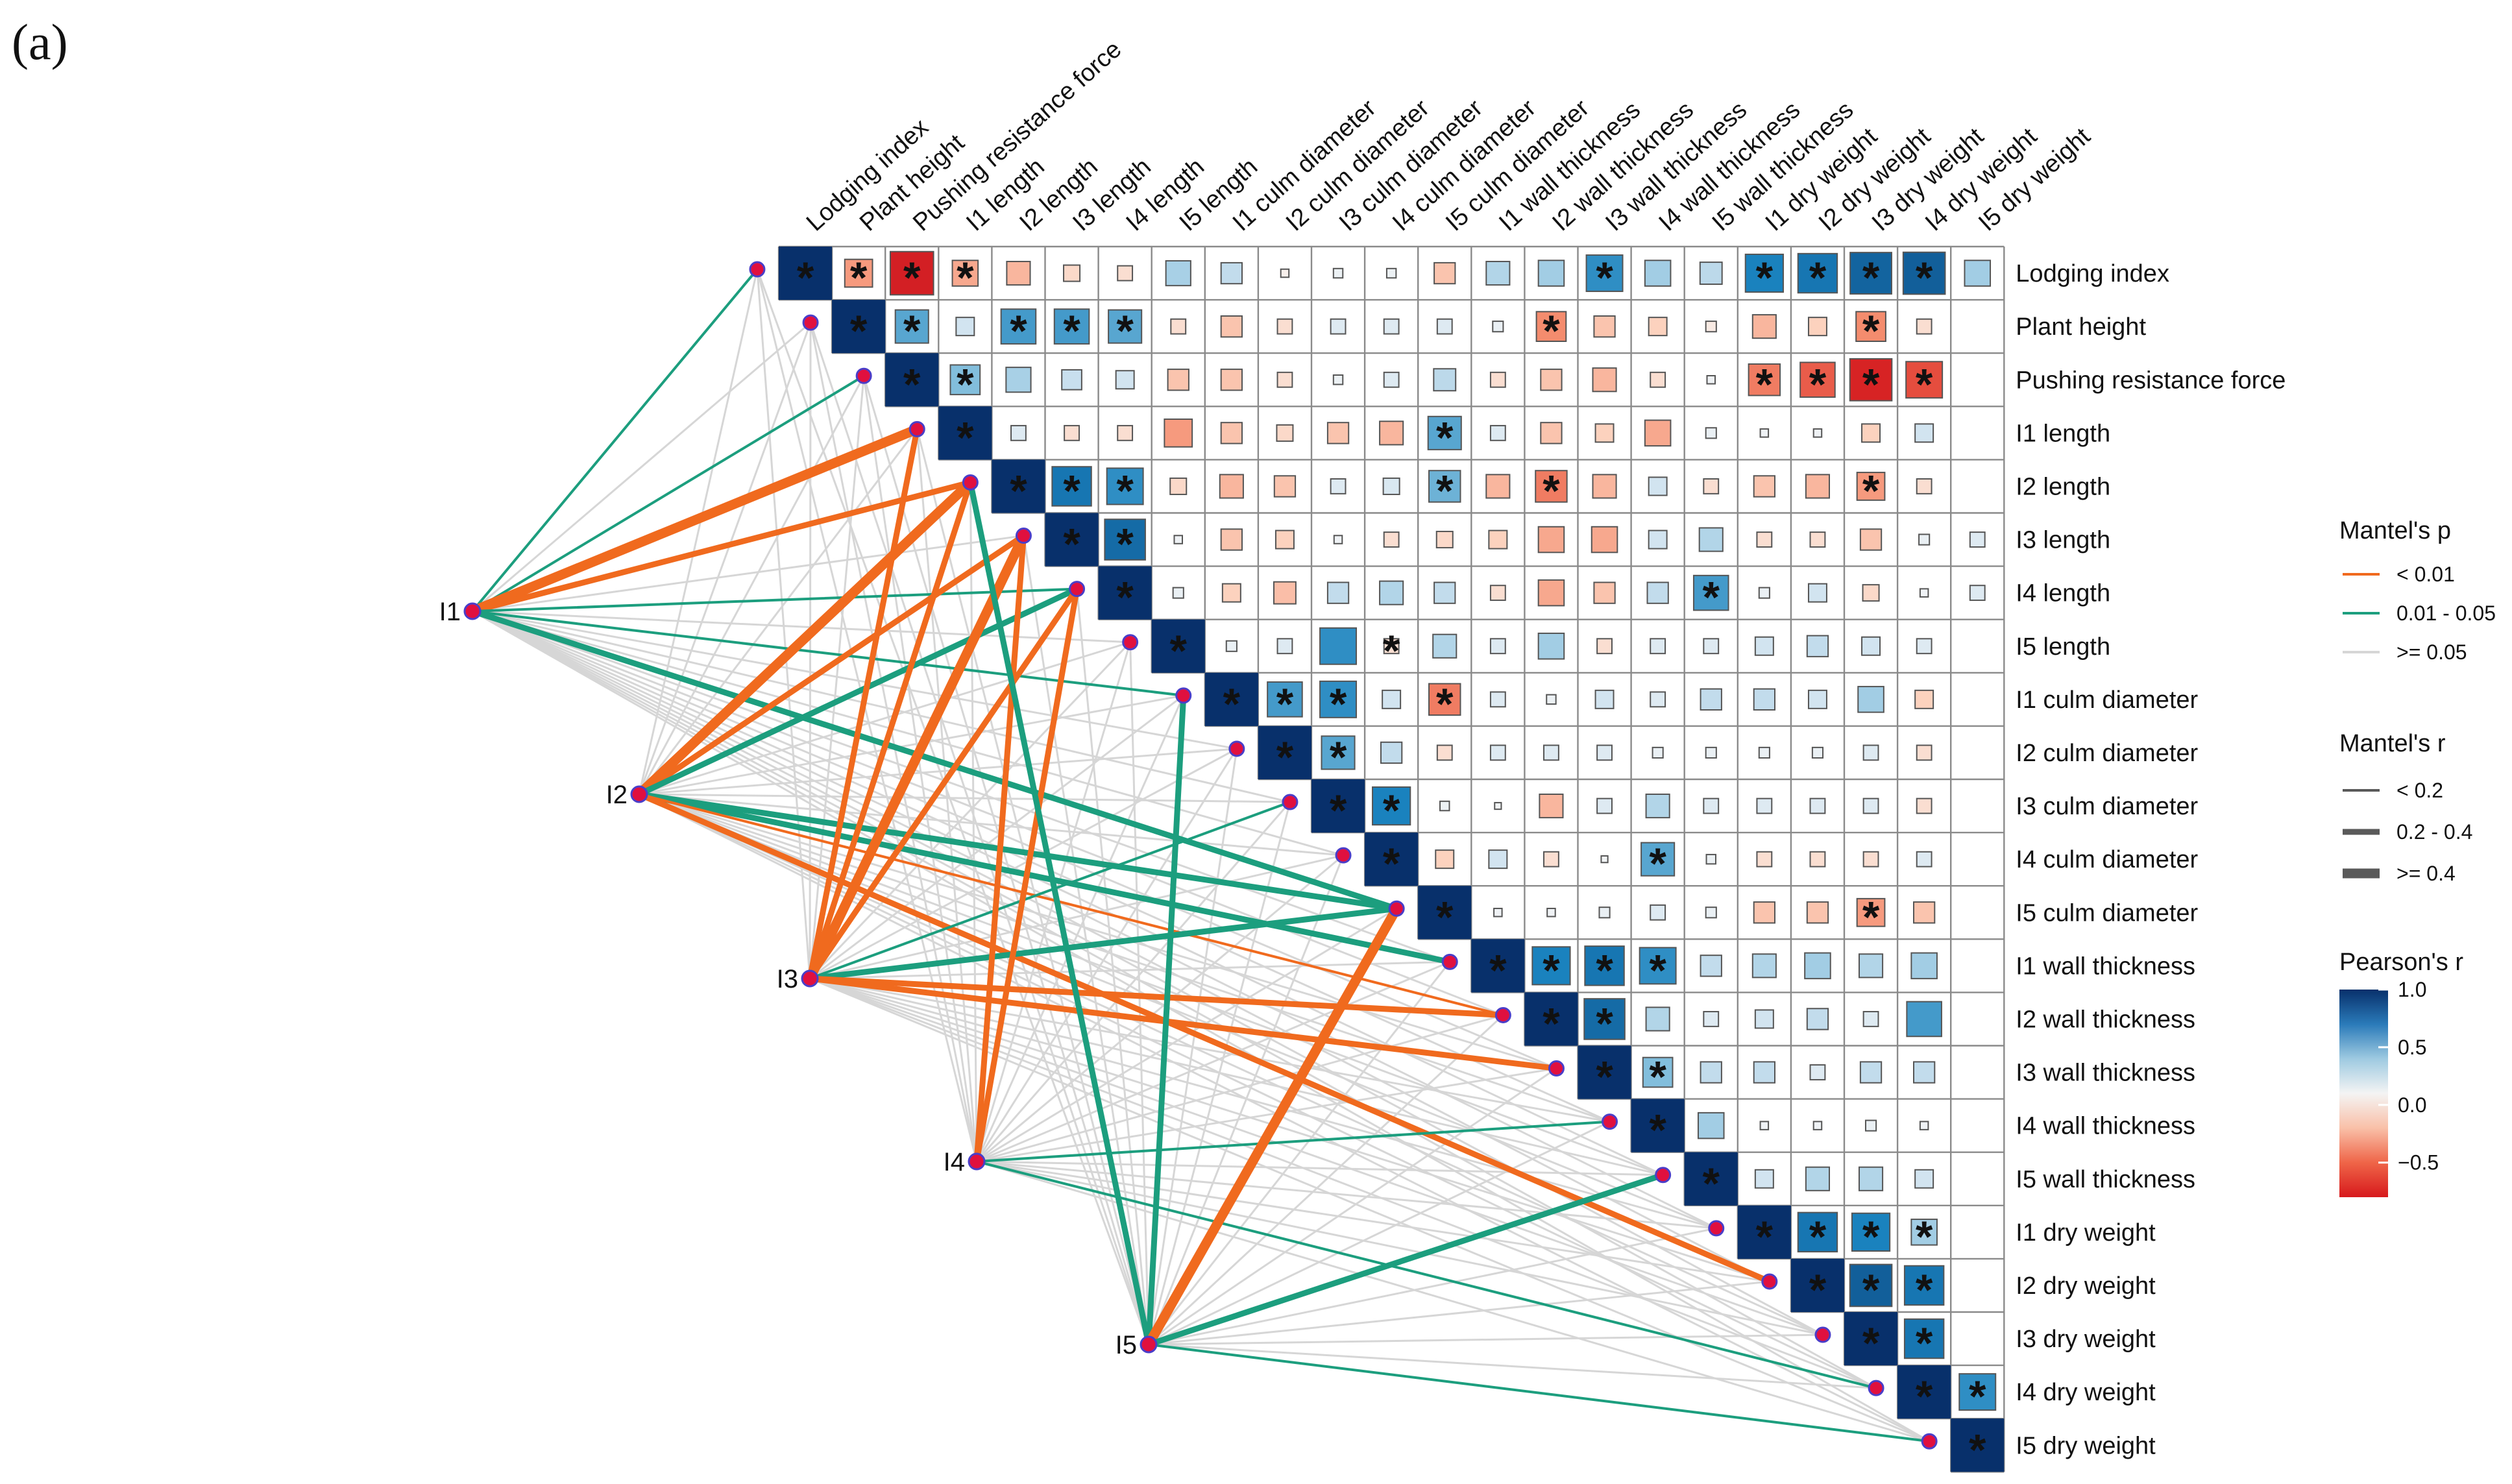 This screenshot has width=2512, height=1484. Describe the element at coordinates (938, 772) in the screenshot. I see `mantel-edge-i2-to-i2-culm-diameter` at that location.